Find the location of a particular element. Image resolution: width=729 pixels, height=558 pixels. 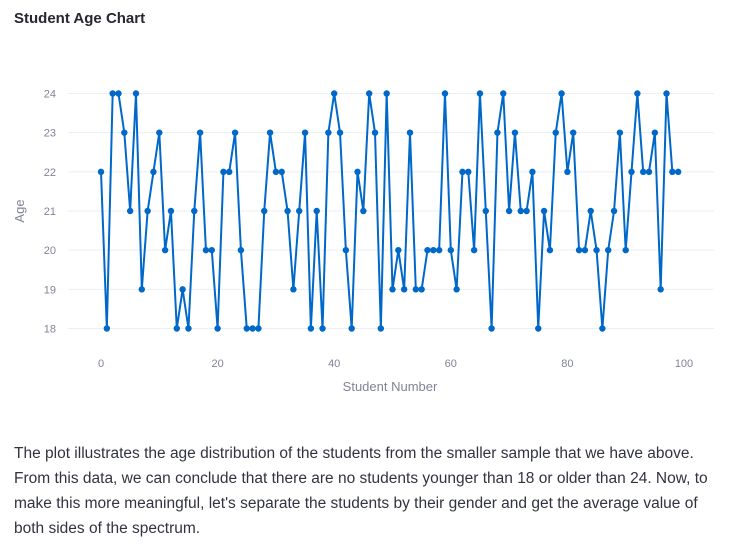

chart-title: Student Age Chart is located at coordinates (80, 18).